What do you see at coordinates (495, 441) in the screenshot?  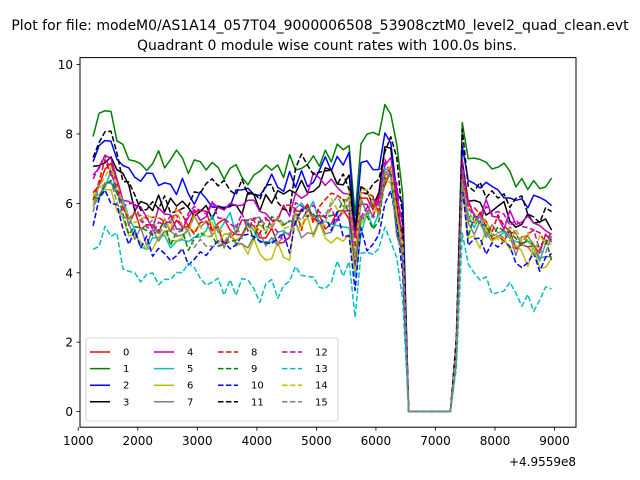 I see `x-tick-label: 8000` at bounding box center [495, 441].